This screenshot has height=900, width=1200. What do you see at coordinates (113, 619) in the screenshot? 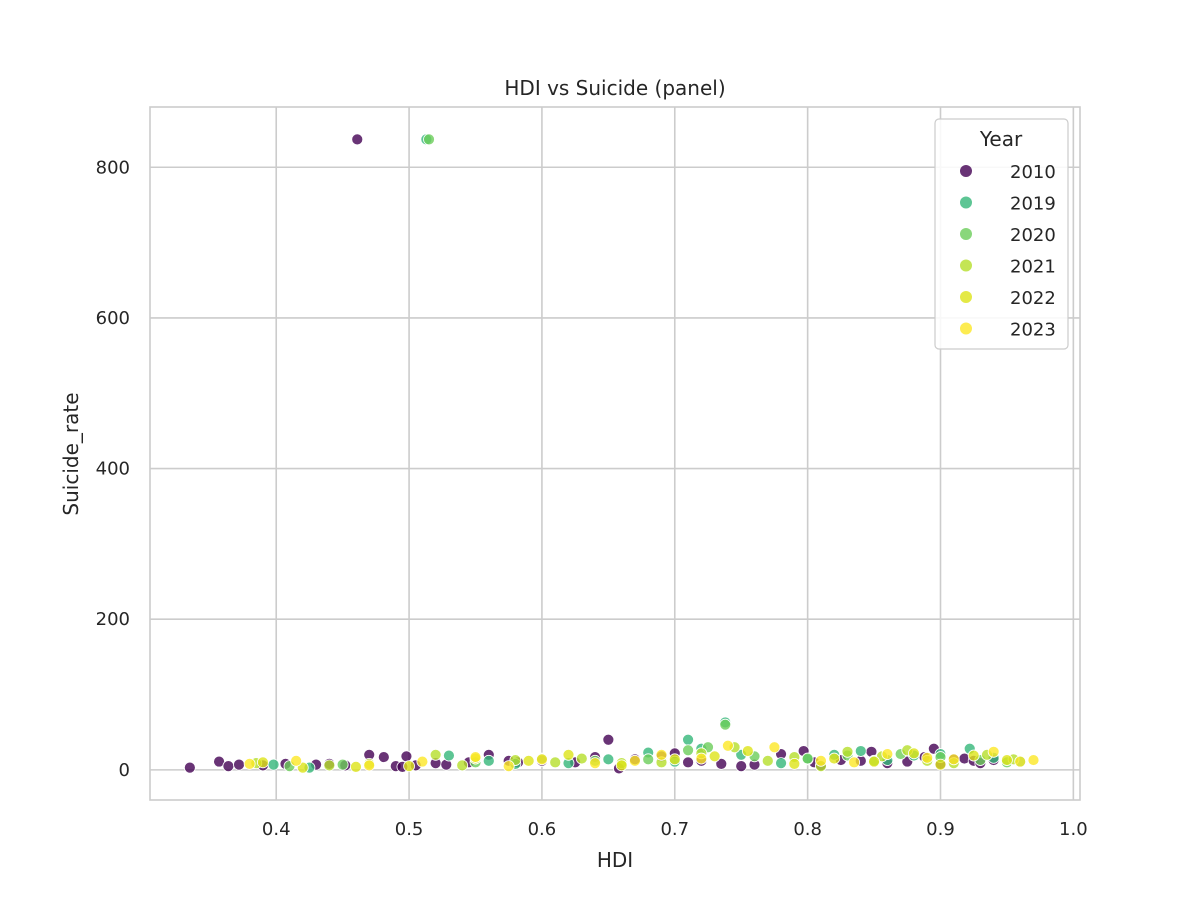
I see `y-tick-label: 200` at bounding box center [113, 619].